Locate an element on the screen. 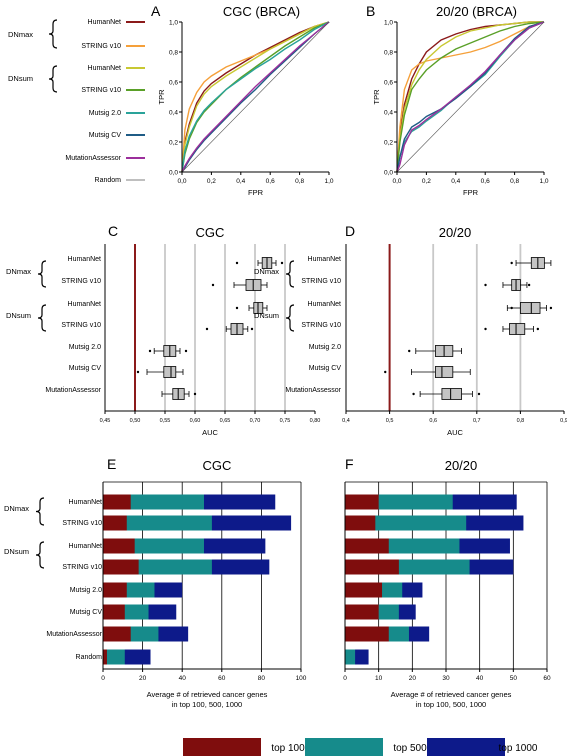 The width and height of the screenshot is (567, 756). x-tick-label: 0,60 is located at coordinates (195, 421).